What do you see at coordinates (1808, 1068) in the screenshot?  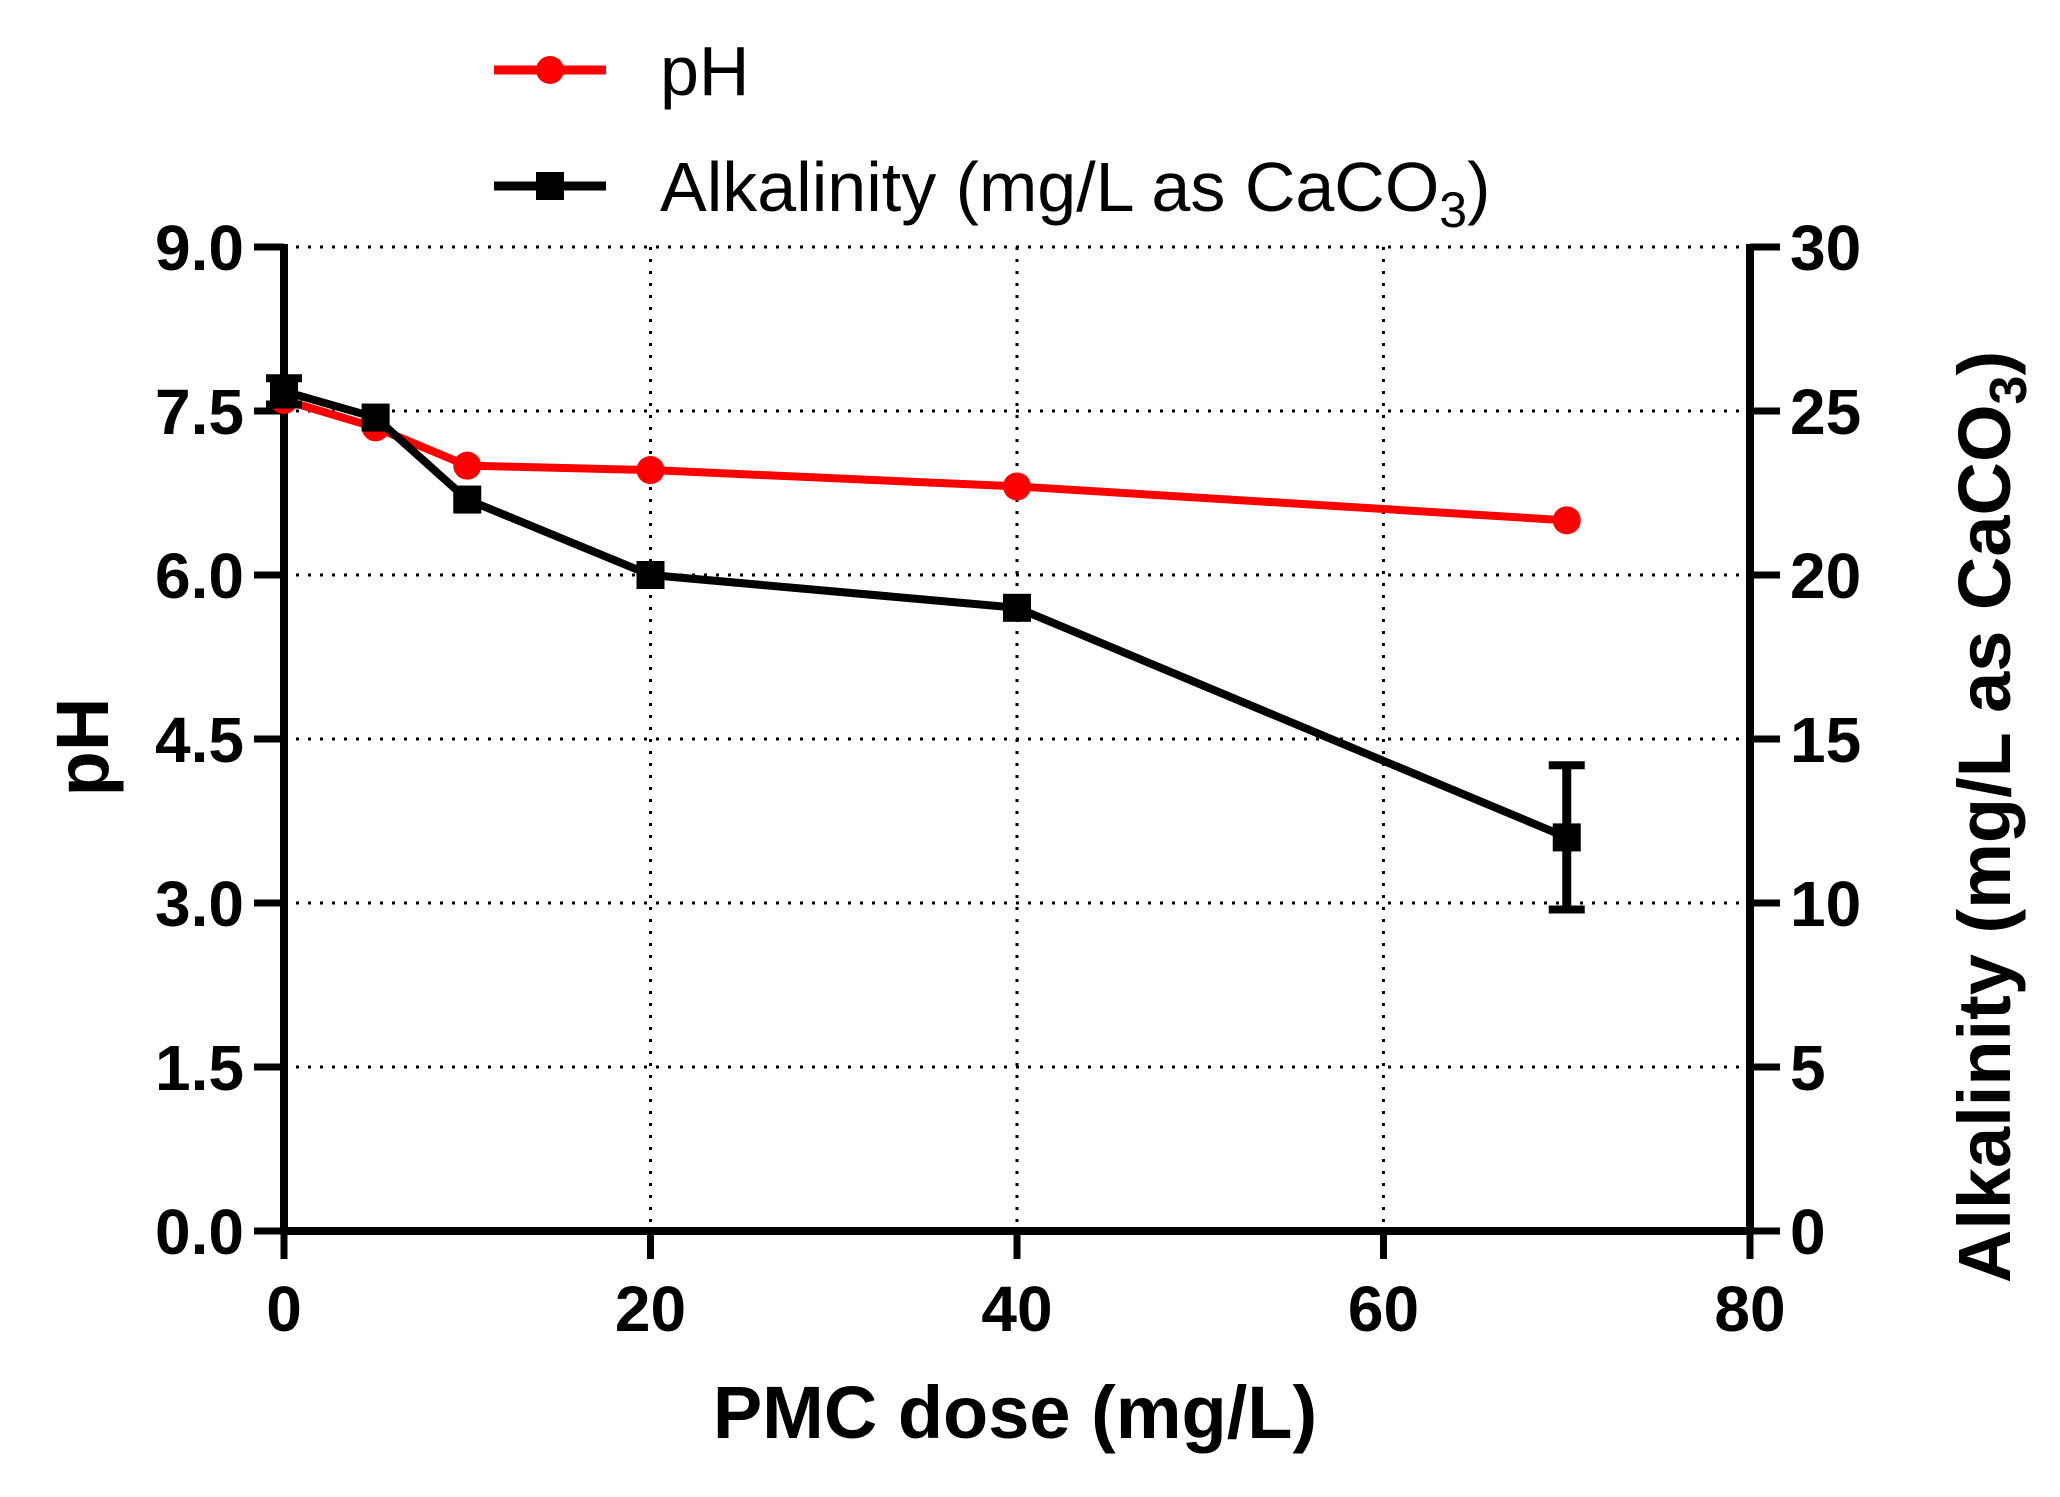 I see `y2-tick-label: 5` at bounding box center [1808, 1068].